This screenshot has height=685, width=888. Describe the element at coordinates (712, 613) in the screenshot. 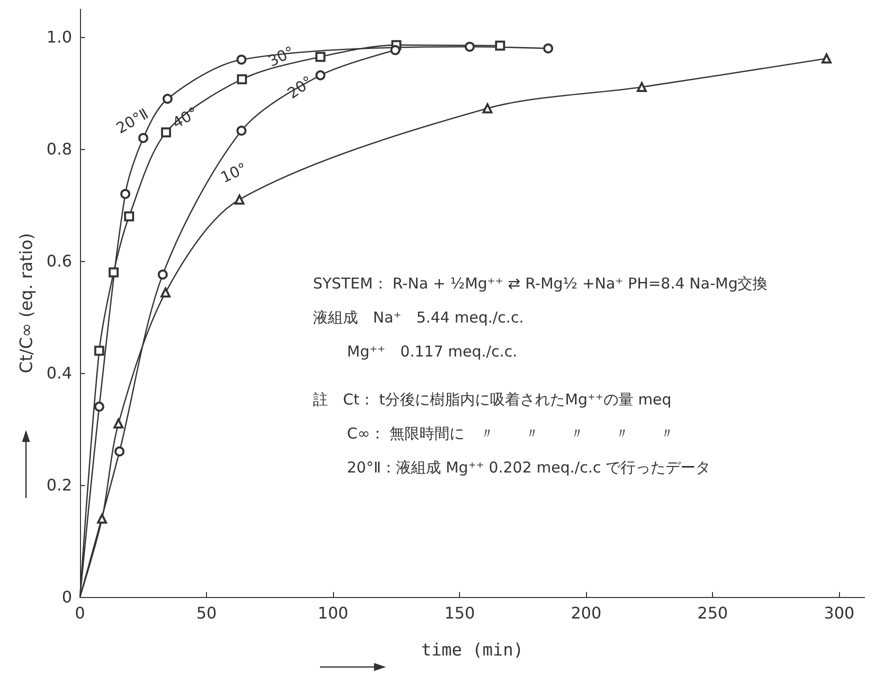

I see `x-tick-label: 250` at that location.